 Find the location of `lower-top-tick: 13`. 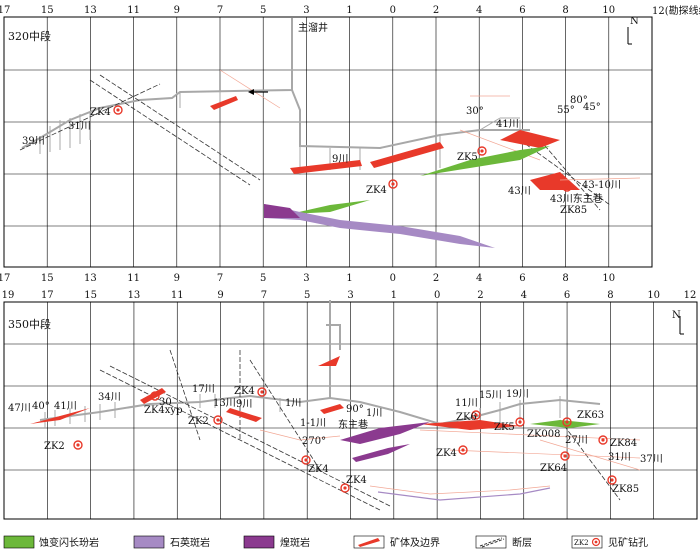

lower-top-tick: 13 is located at coordinates (134, 295).